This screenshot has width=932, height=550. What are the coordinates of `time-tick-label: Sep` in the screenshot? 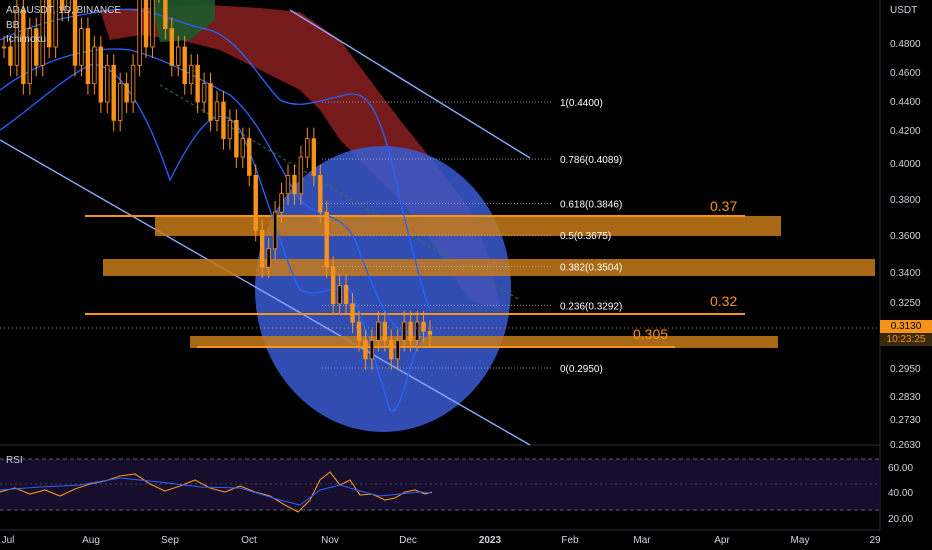 It's located at (170, 540).